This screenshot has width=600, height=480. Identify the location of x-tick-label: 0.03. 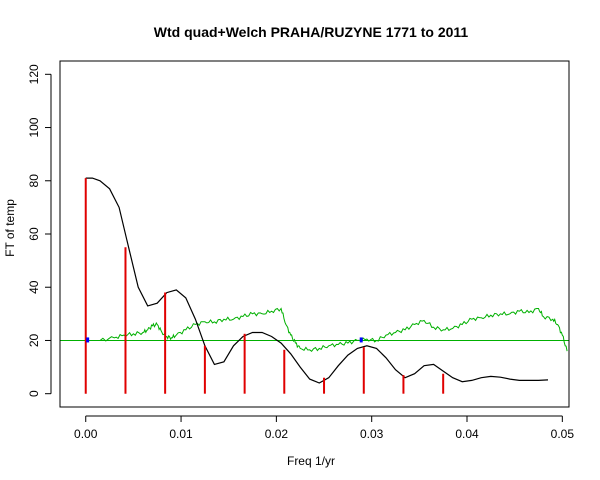
(372, 434).